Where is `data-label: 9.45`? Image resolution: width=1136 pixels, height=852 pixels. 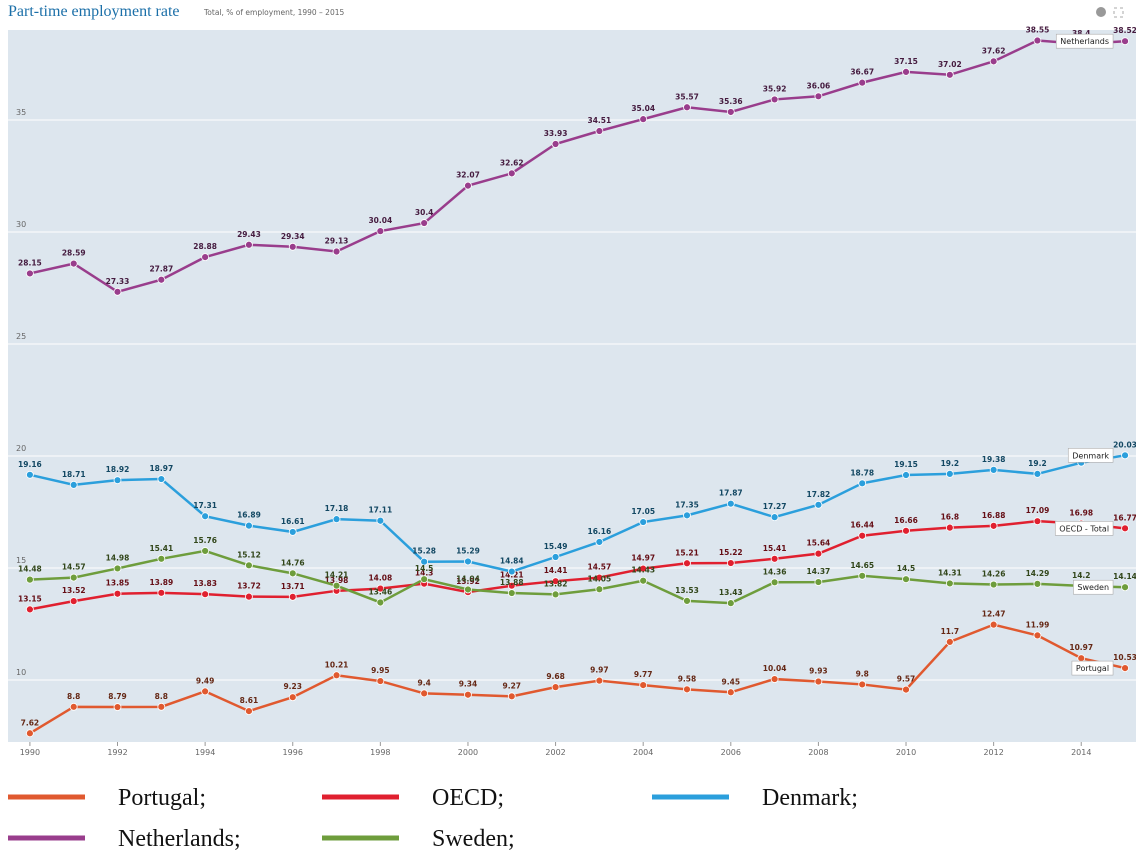
data-label: 9.45 is located at coordinates (731, 681).